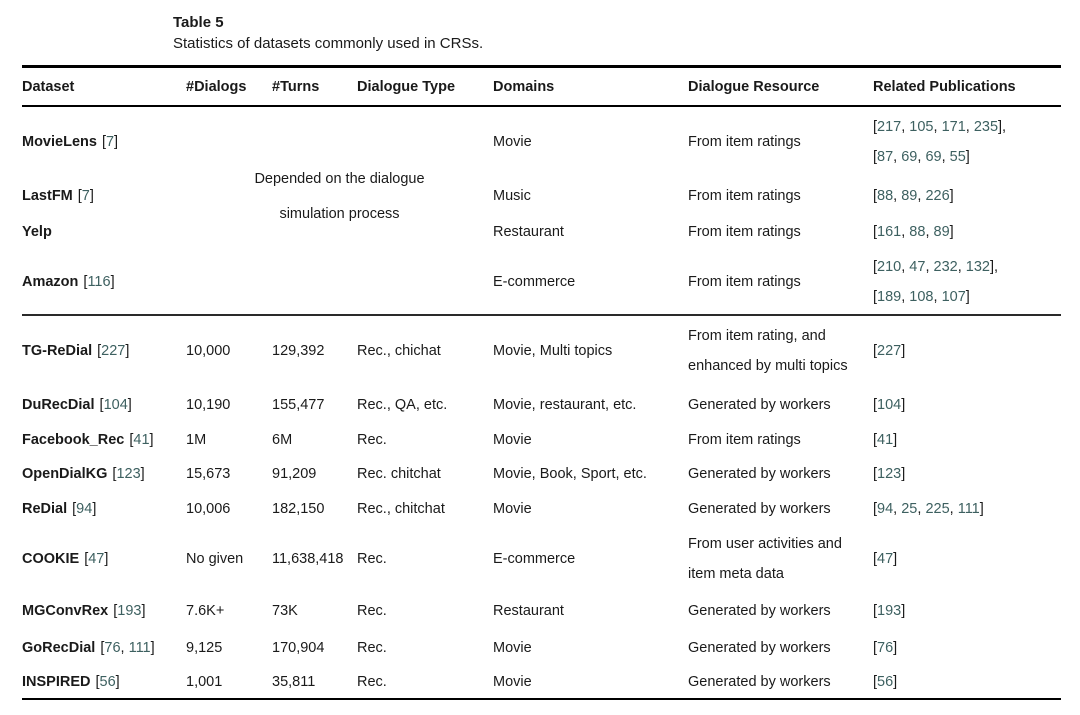 This screenshot has width=1080, height=715. I want to click on cell-publications: [41], so click(967, 440).